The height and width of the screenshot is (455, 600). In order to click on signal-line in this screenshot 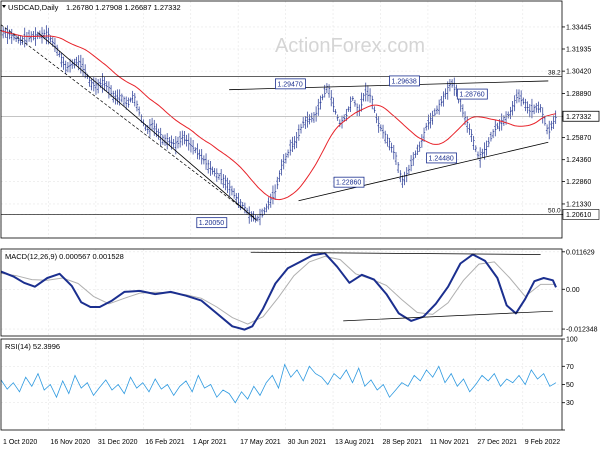, I will do `click(278, 290)`.